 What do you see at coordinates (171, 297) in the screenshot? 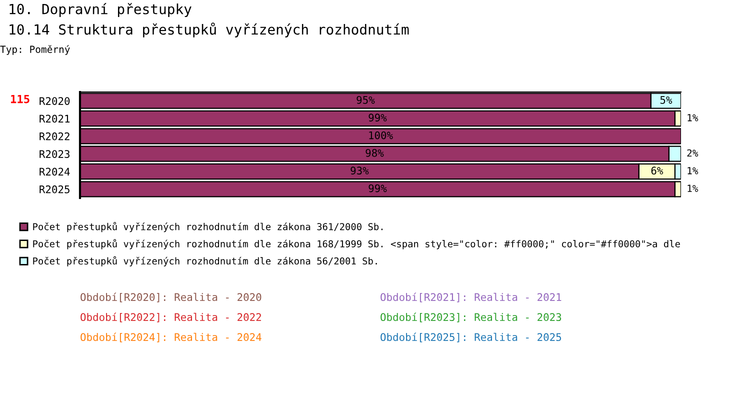
I see `text: Období[R2020]: Realita - 2020` at bounding box center [171, 297].